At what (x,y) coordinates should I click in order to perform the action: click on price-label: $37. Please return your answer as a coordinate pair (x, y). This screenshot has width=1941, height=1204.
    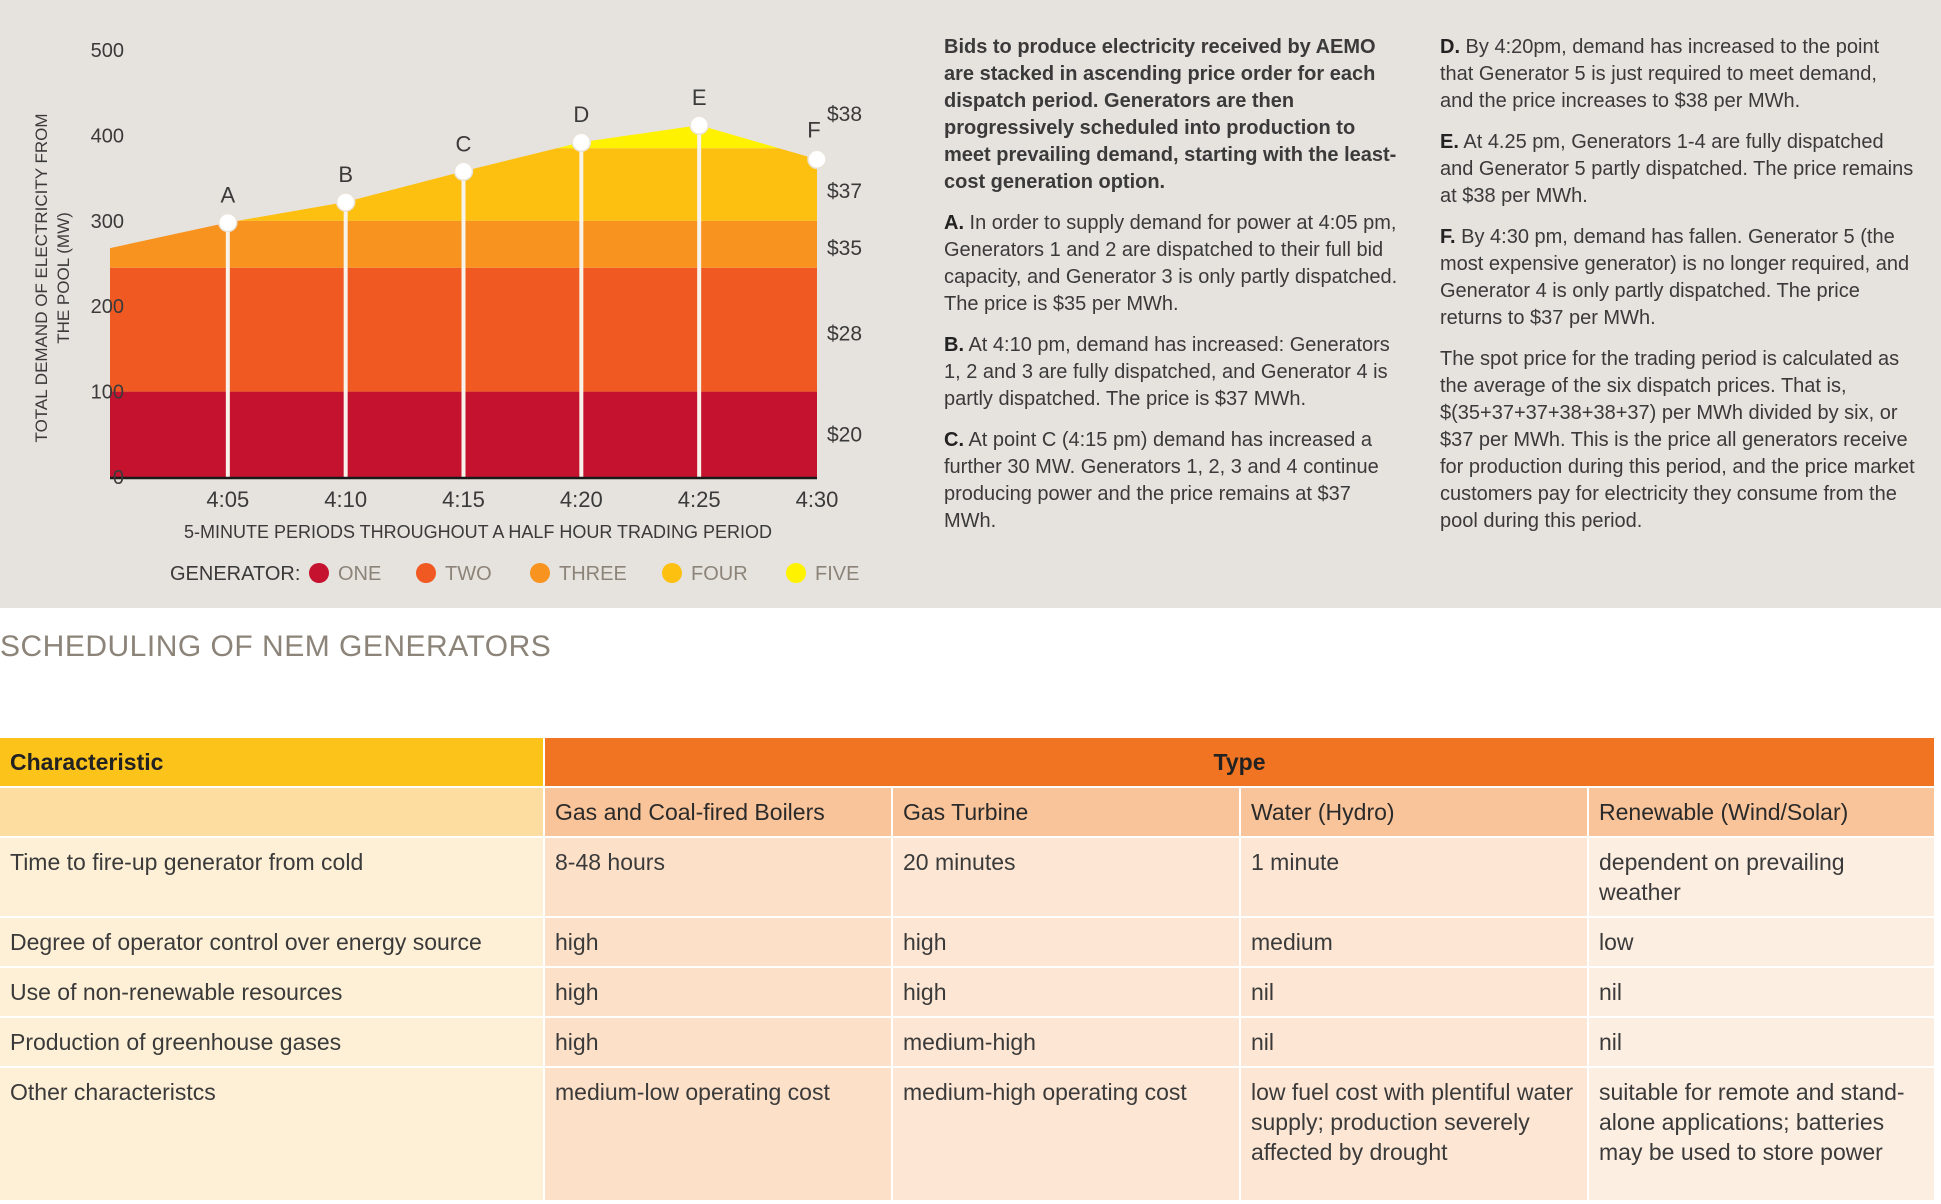
    Looking at the image, I should click on (844, 191).